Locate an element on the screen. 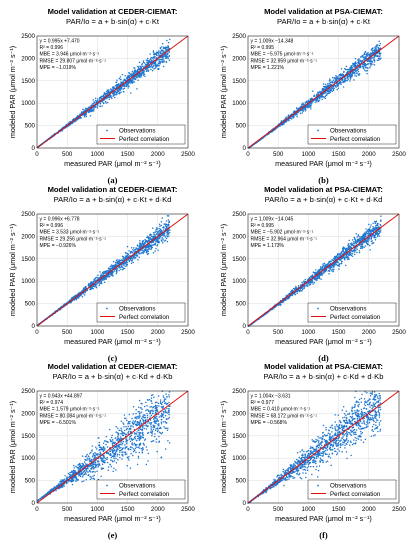 This screenshot has width=417, height=555. y-tick-label: 2000 is located at coordinates (28, 236).